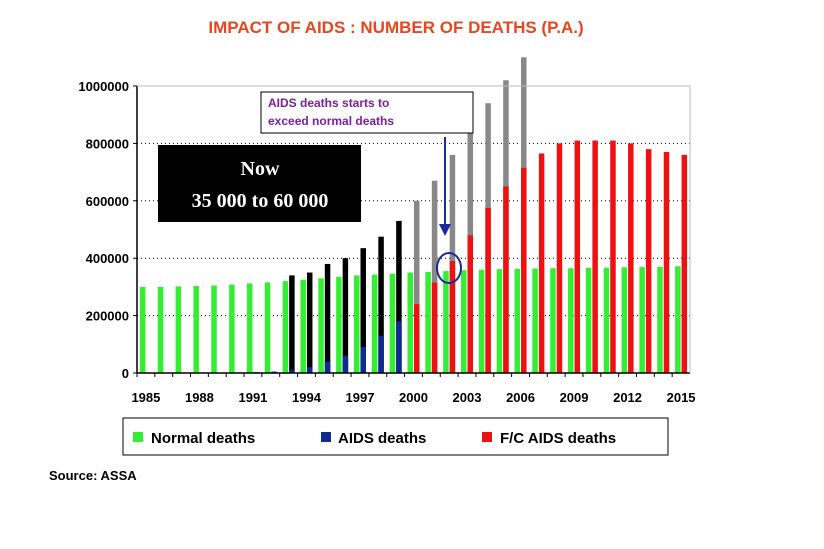 The image size is (824, 549). Describe the element at coordinates (203, 438) in the screenshot. I see `legend-label-normal: Normal deaths` at that location.